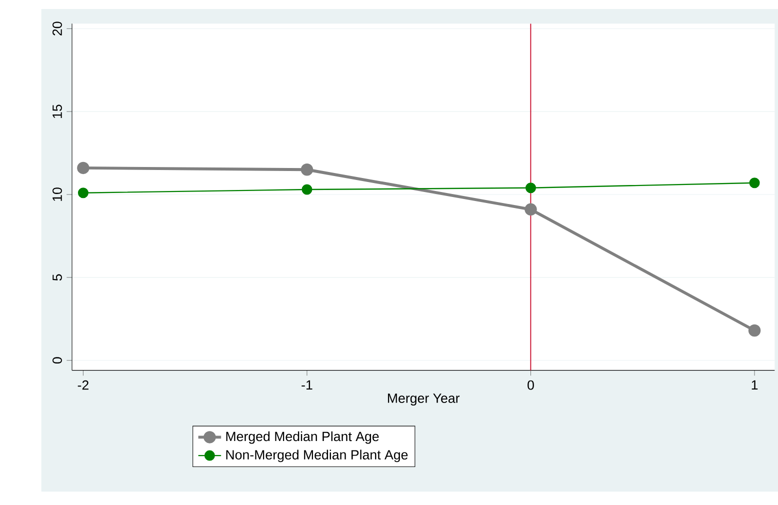 This screenshot has height=505, width=778. Describe the element at coordinates (307, 385) in the screenshot. I see `x-tick-label: -1` at that location.